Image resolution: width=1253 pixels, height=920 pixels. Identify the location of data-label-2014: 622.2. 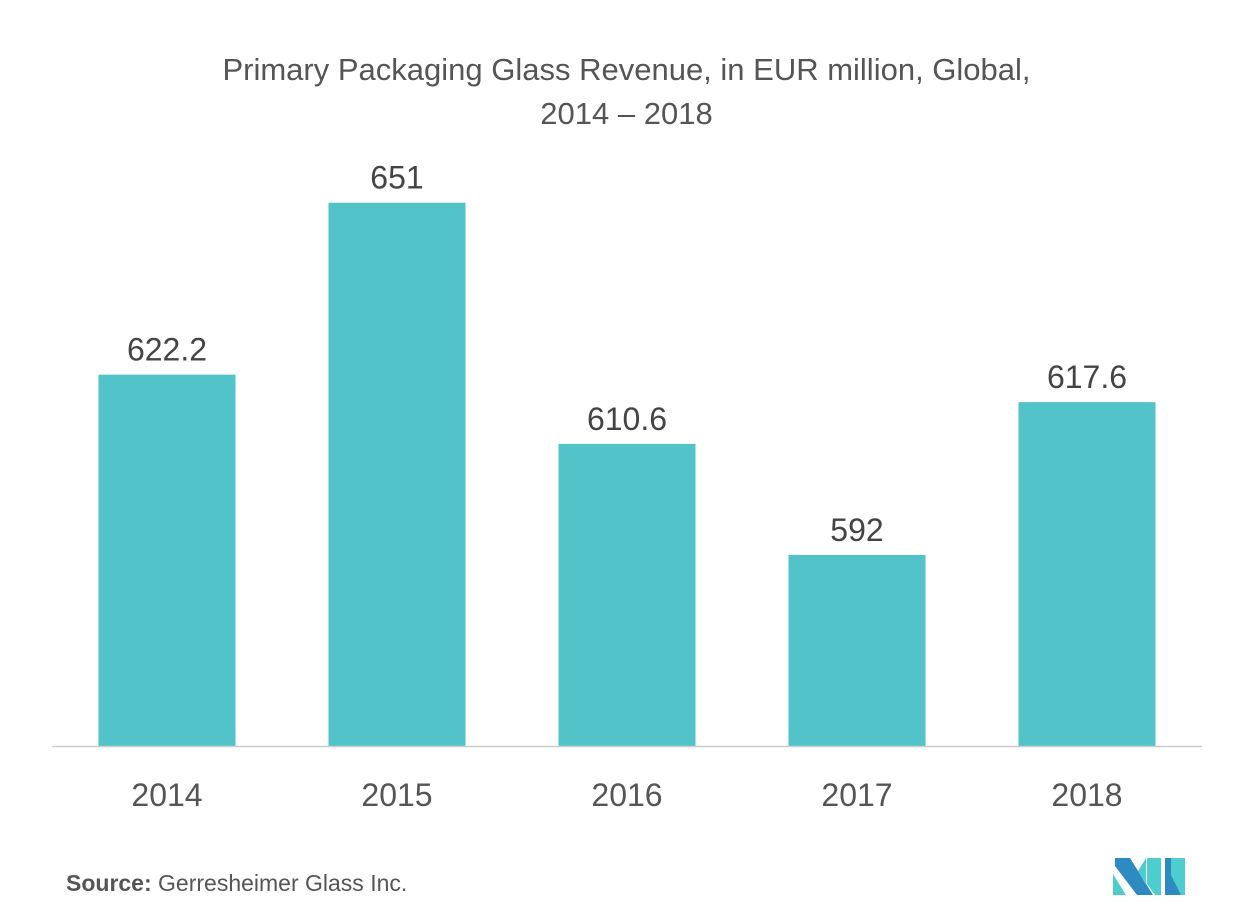
(167, 350).